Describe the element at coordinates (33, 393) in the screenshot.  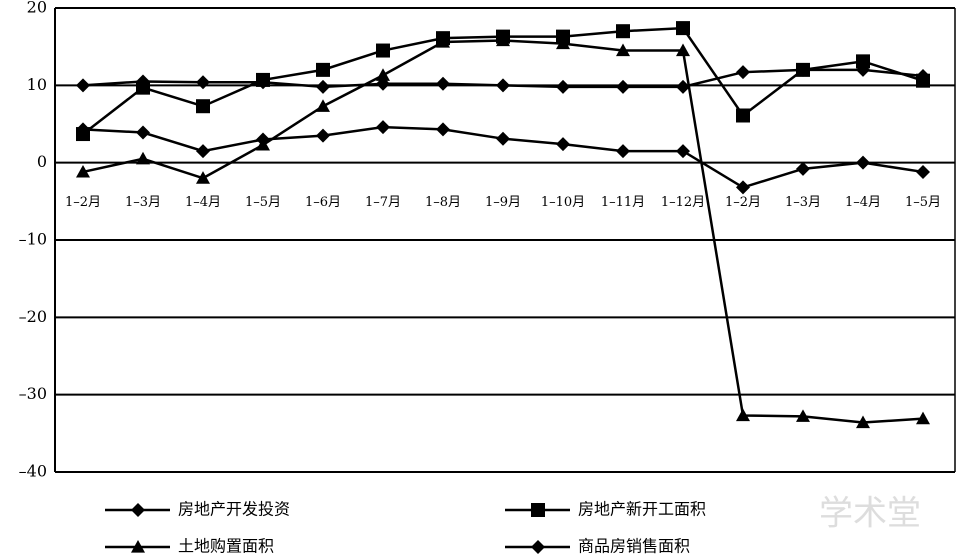
I see `y-tick-label: –30` at that location.